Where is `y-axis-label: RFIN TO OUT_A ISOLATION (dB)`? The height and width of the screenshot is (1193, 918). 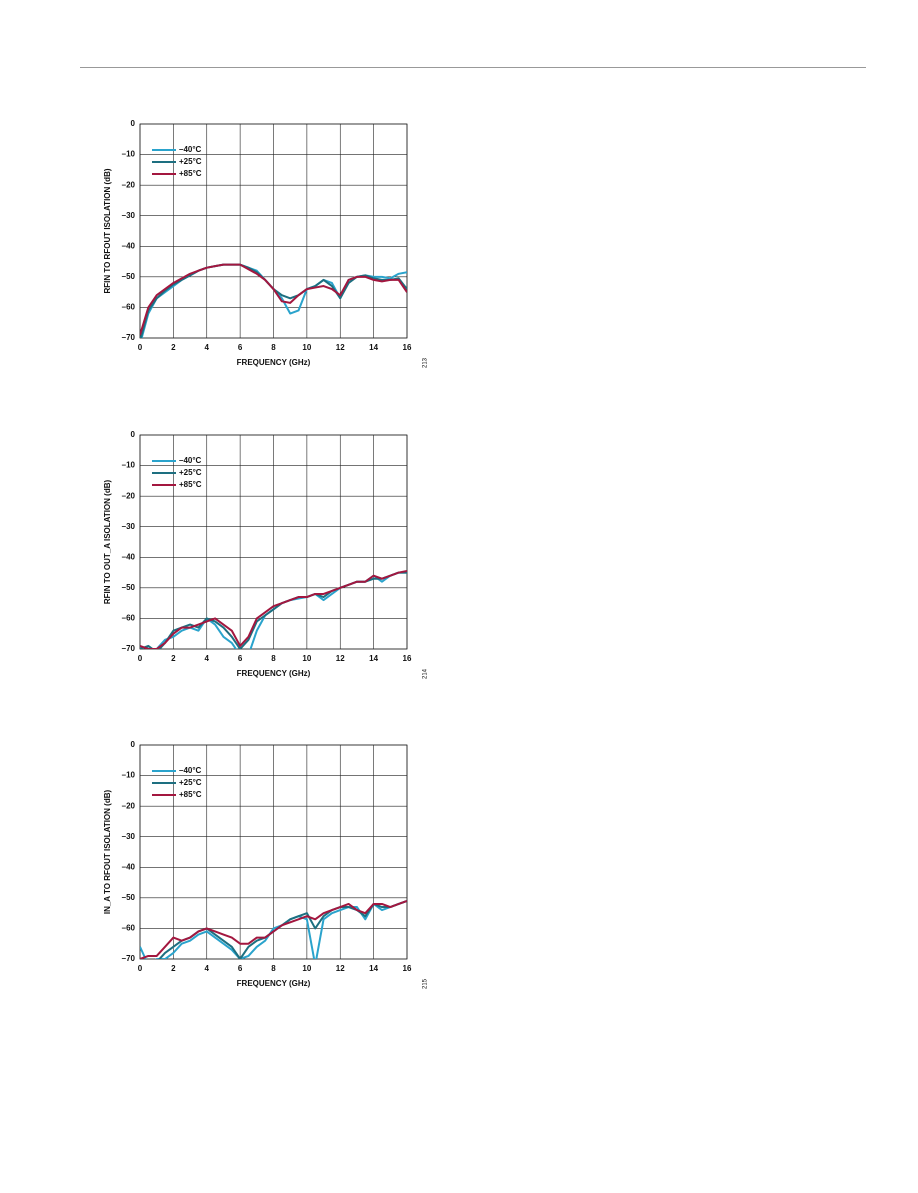 y-axis-label: RFIN TO OUT_A ISOLATION (dB) is located at coordinates (107, 542).